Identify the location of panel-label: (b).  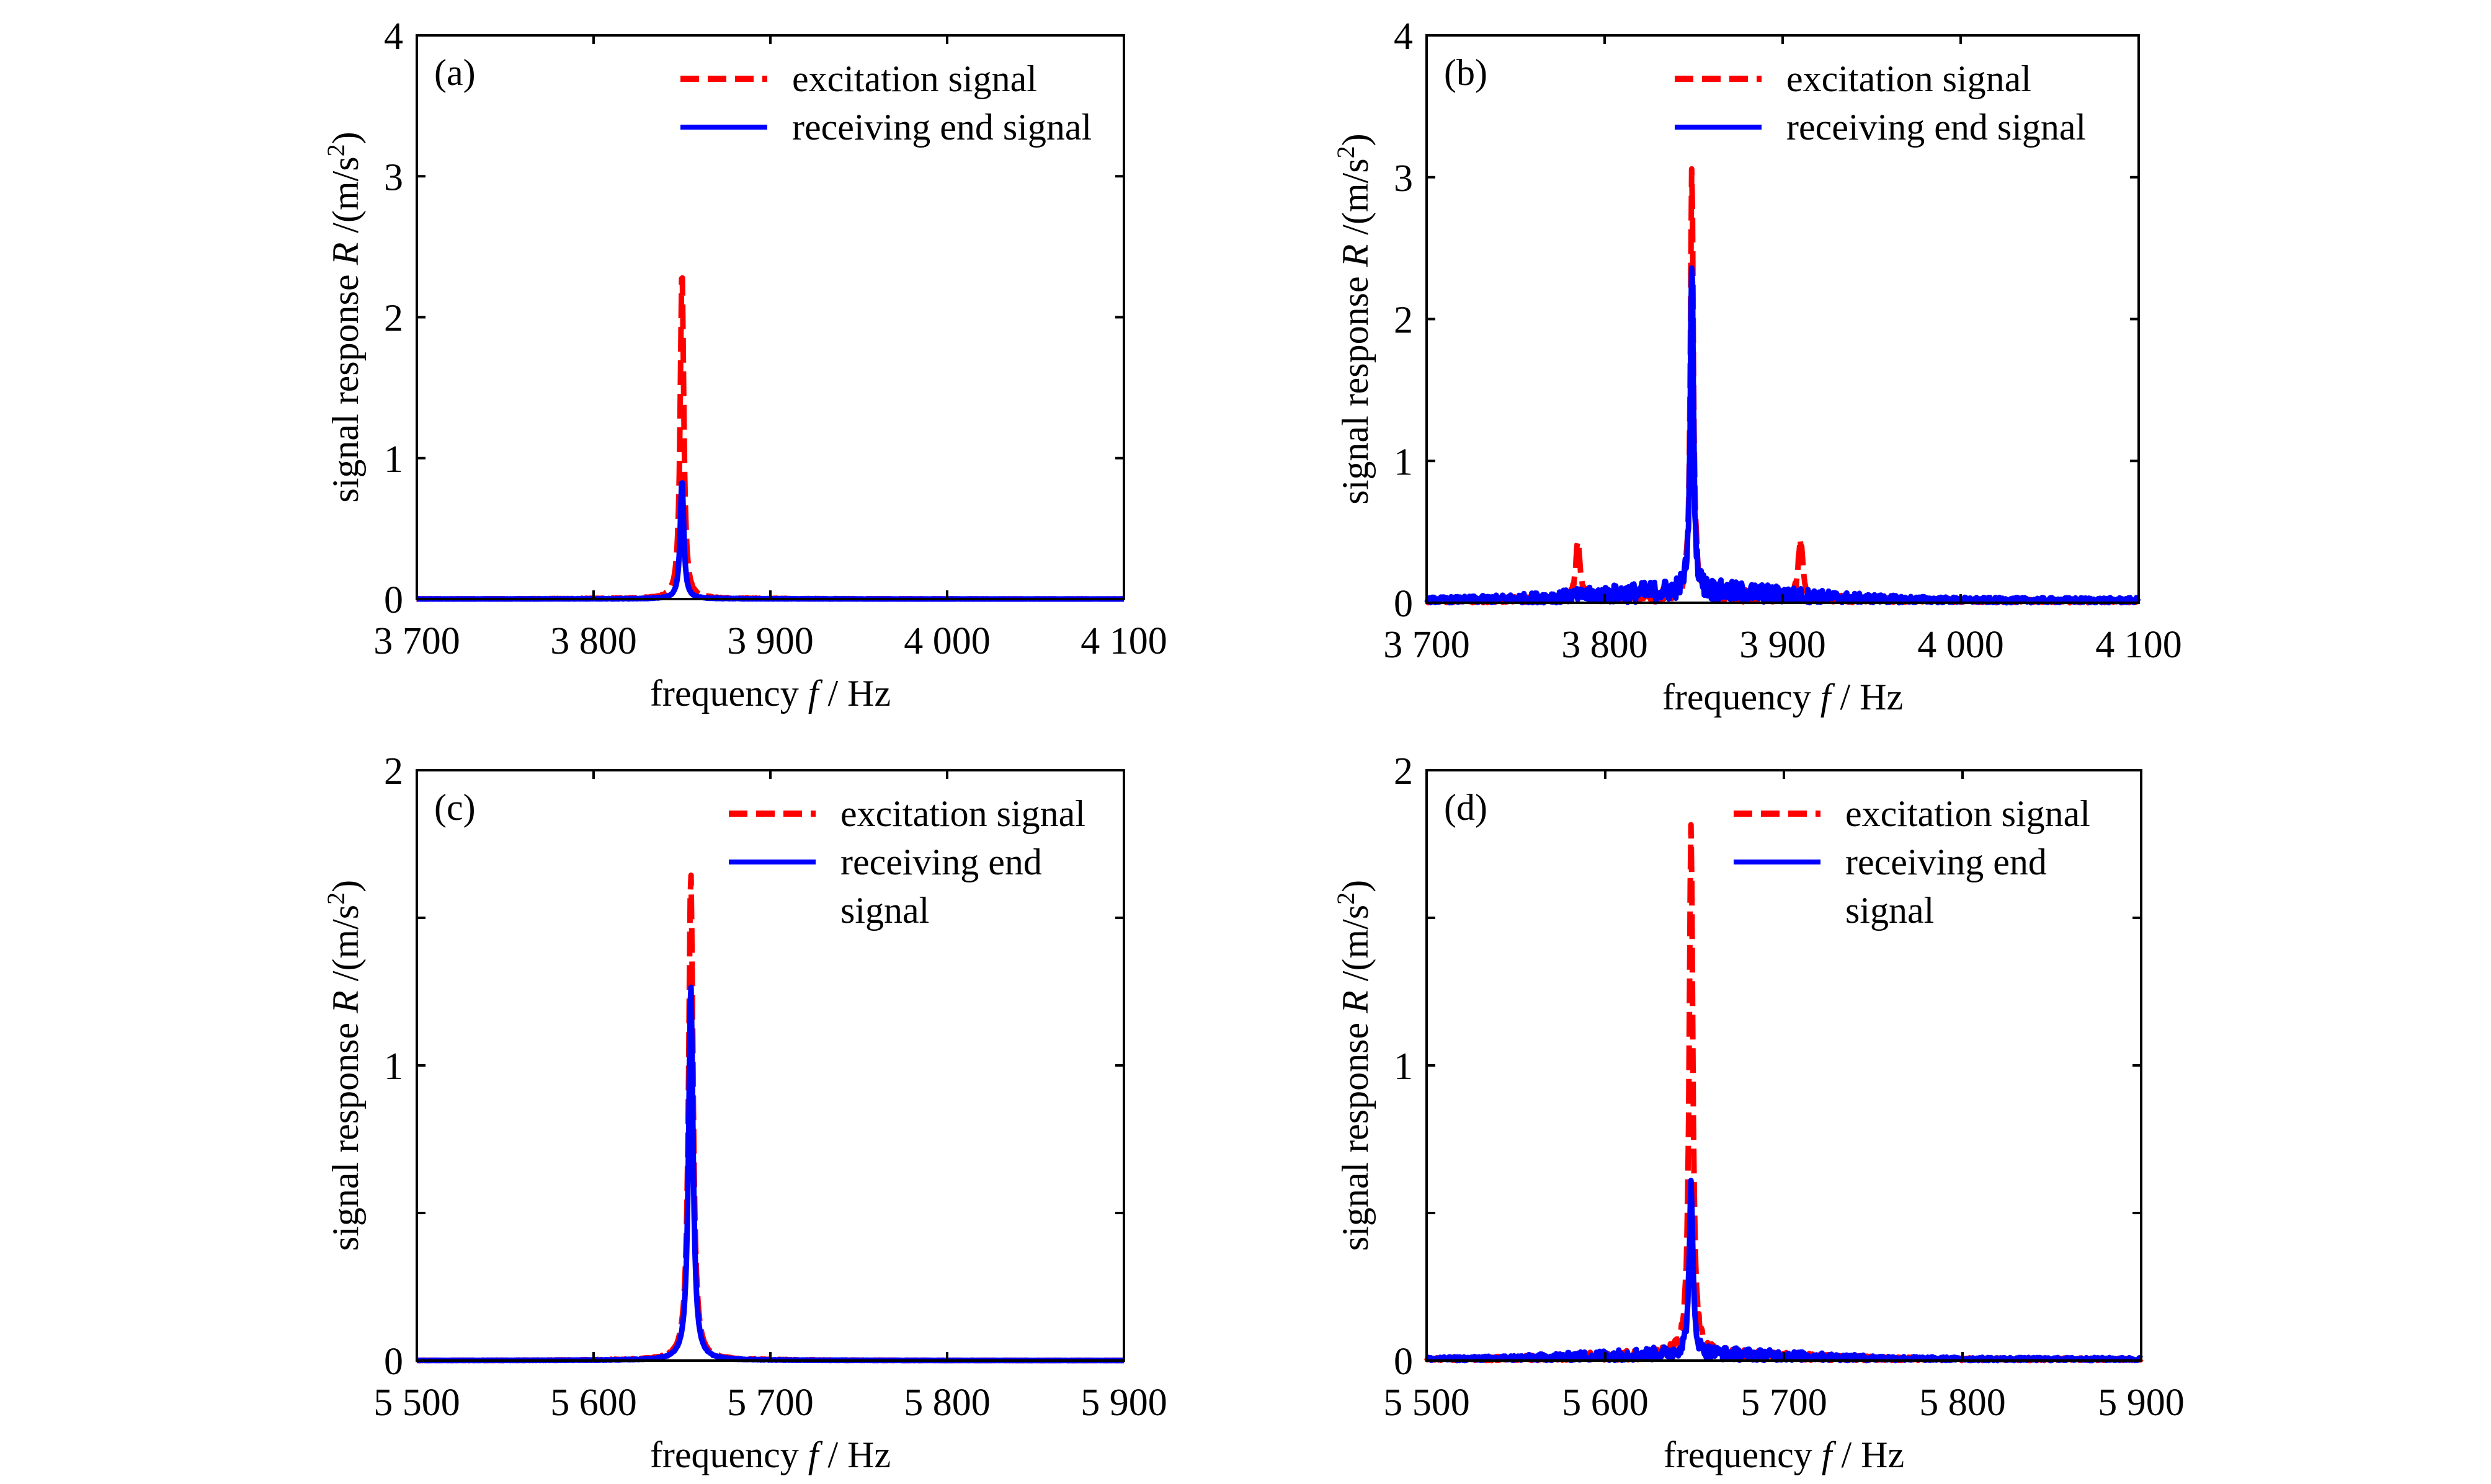
(1465, 72).